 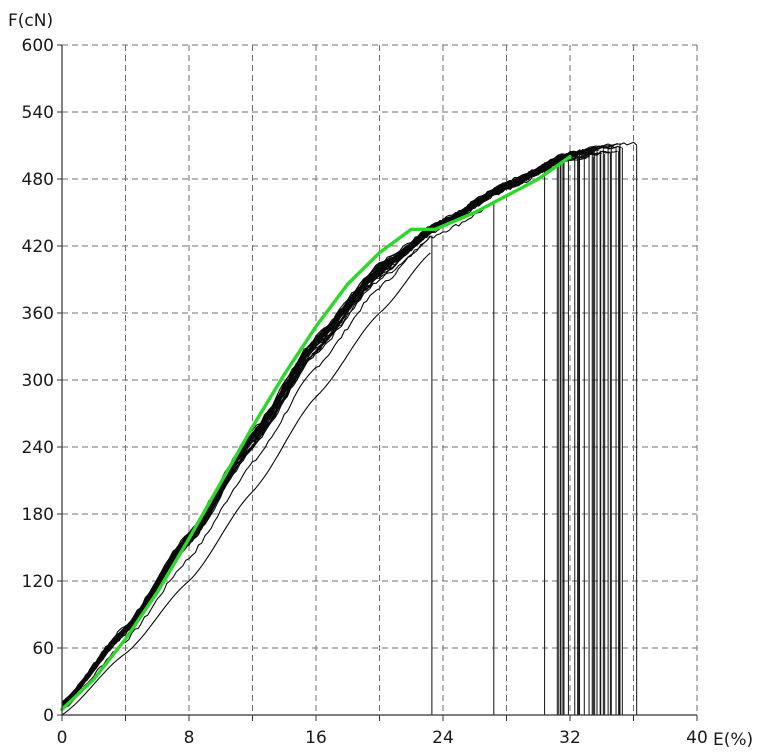 I want to click on x-tick-label: 0, so click(x=62, y=738).